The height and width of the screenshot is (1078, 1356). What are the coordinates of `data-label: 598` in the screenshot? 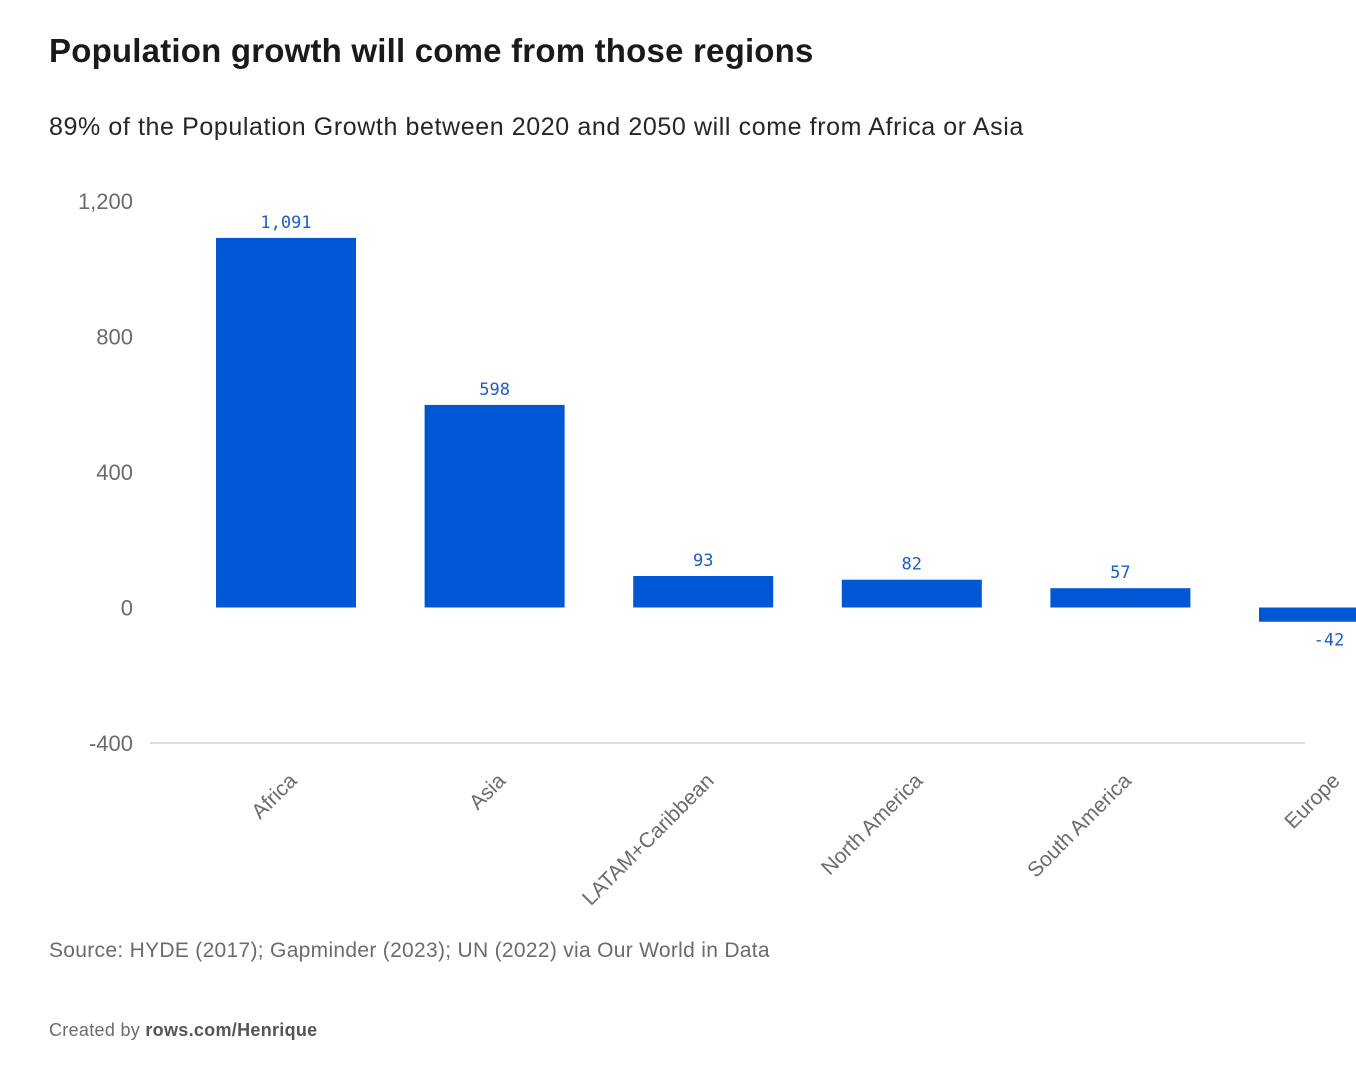 It's located at (494, 390).